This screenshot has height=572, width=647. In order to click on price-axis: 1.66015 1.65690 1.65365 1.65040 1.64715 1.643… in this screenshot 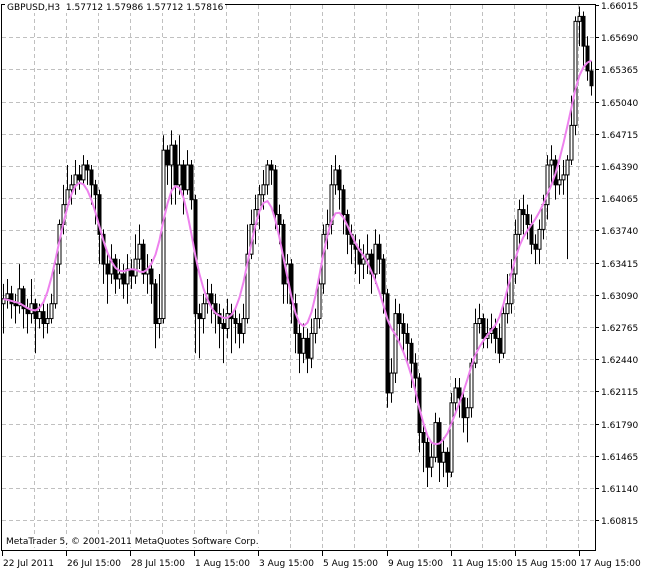, I will do `click(616, 264)`.